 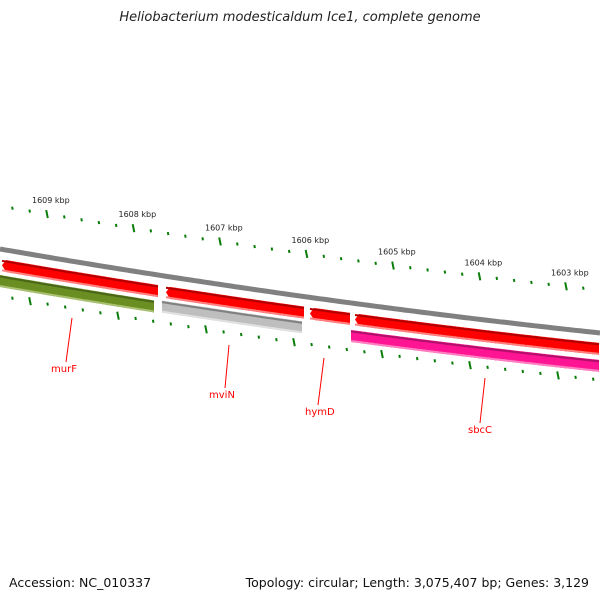 I want to click on gene-murF, so click(x=77, y=294).